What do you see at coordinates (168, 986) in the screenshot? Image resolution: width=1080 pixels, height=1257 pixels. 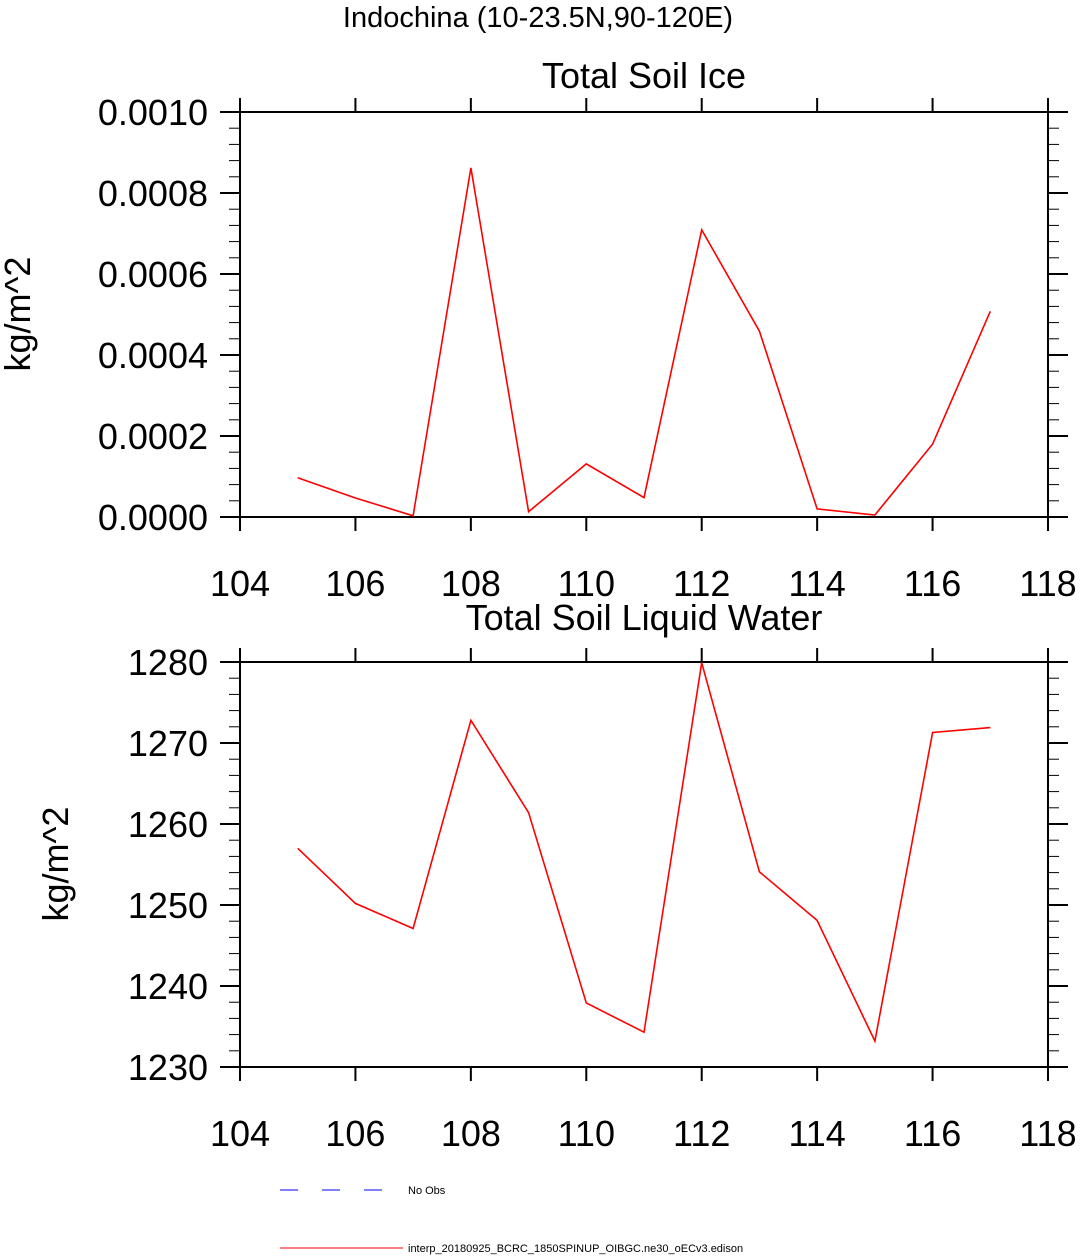 I see `y-tick-label: 1240` at bounding box center [168, 986].